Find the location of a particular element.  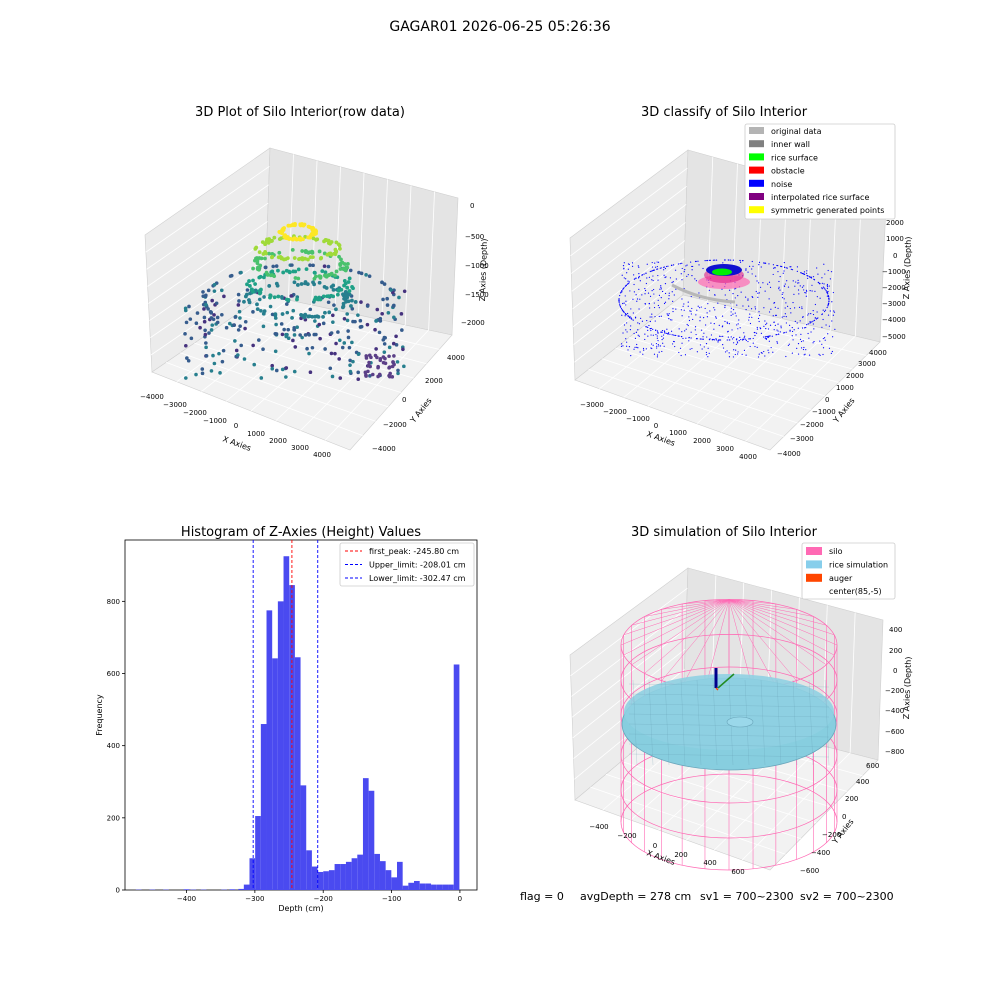

simulation-3d-ztick: 200 is located at coordinates (895, 651).